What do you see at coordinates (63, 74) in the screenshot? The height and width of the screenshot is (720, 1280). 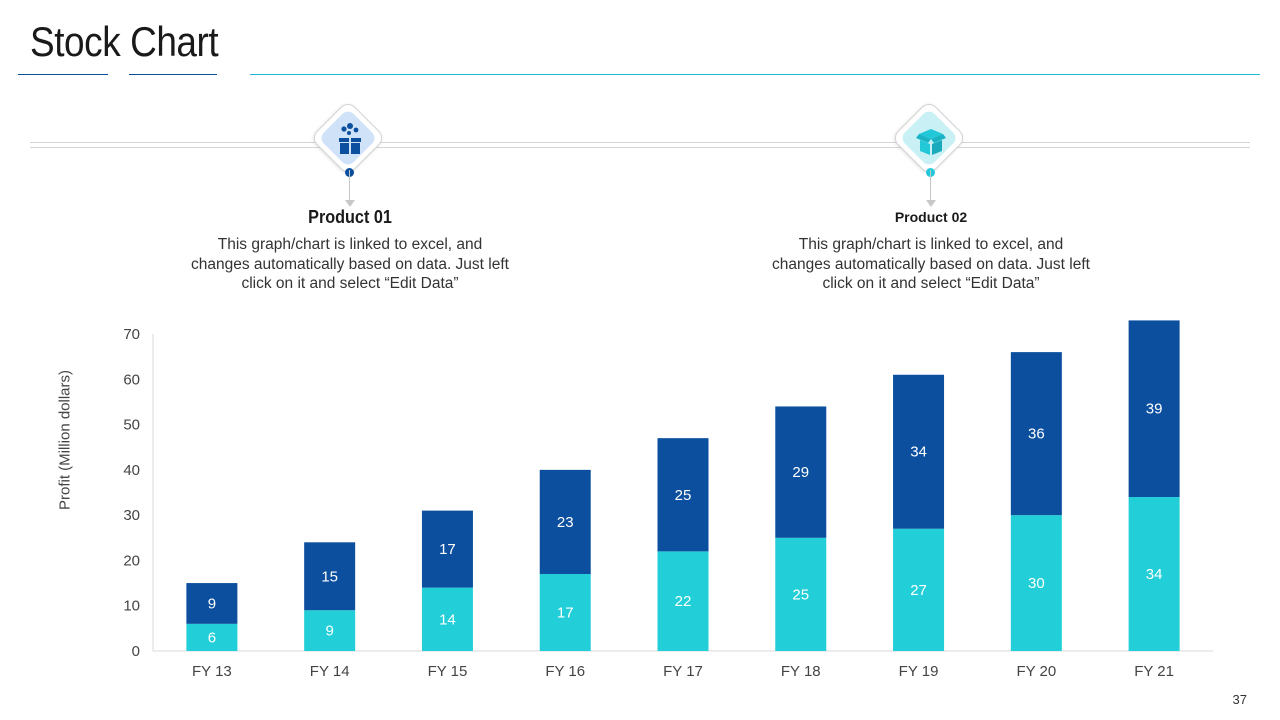 I see `title-underline-left` at bounding box center [63, 74].